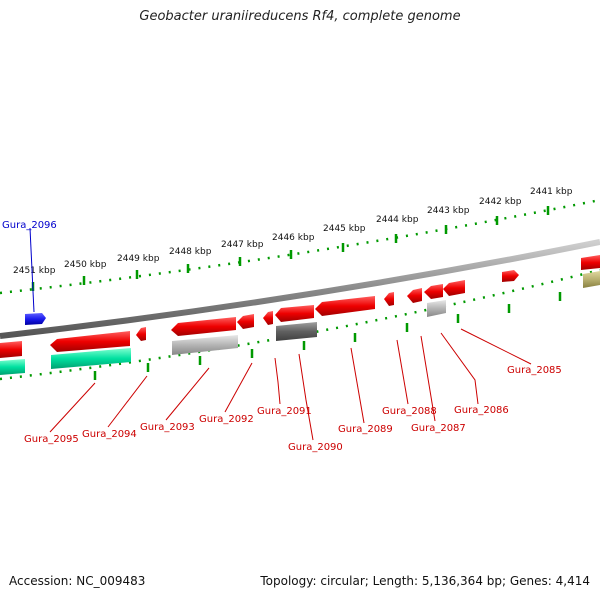 The image size is (600, 600). Describe the element at coordinates (357, 385) in the screenshot. I see `leader-line-gura-2089` at that location.